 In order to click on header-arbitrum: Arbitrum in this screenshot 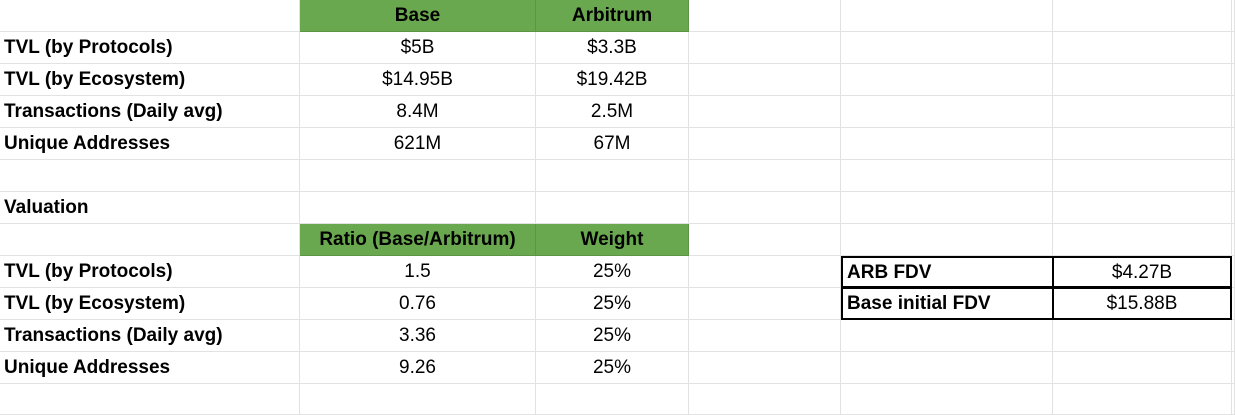, I will do `click(612, 16)`.